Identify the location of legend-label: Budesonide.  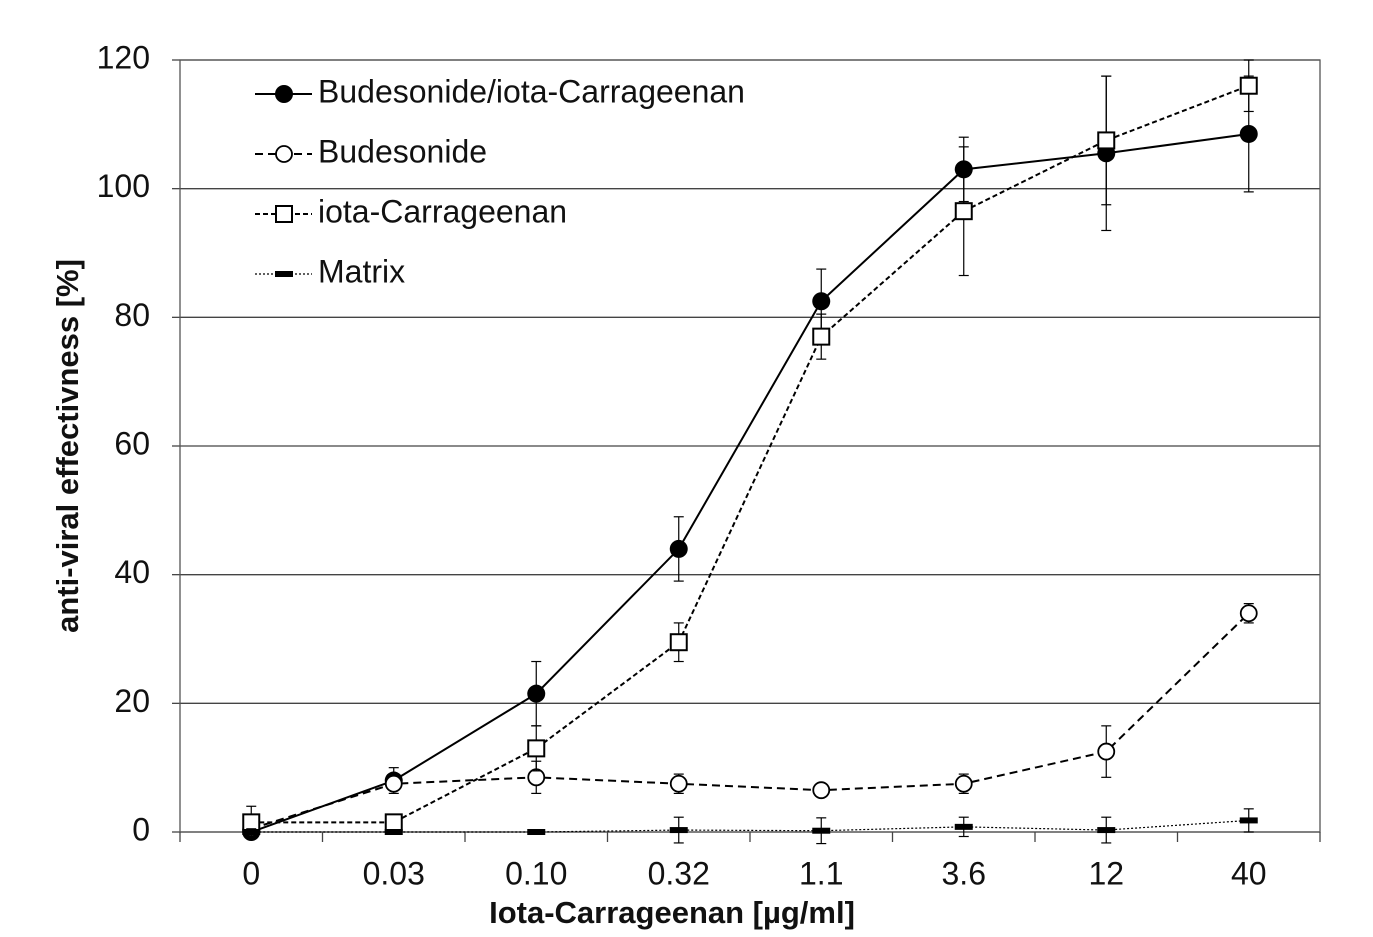
(402, 151).